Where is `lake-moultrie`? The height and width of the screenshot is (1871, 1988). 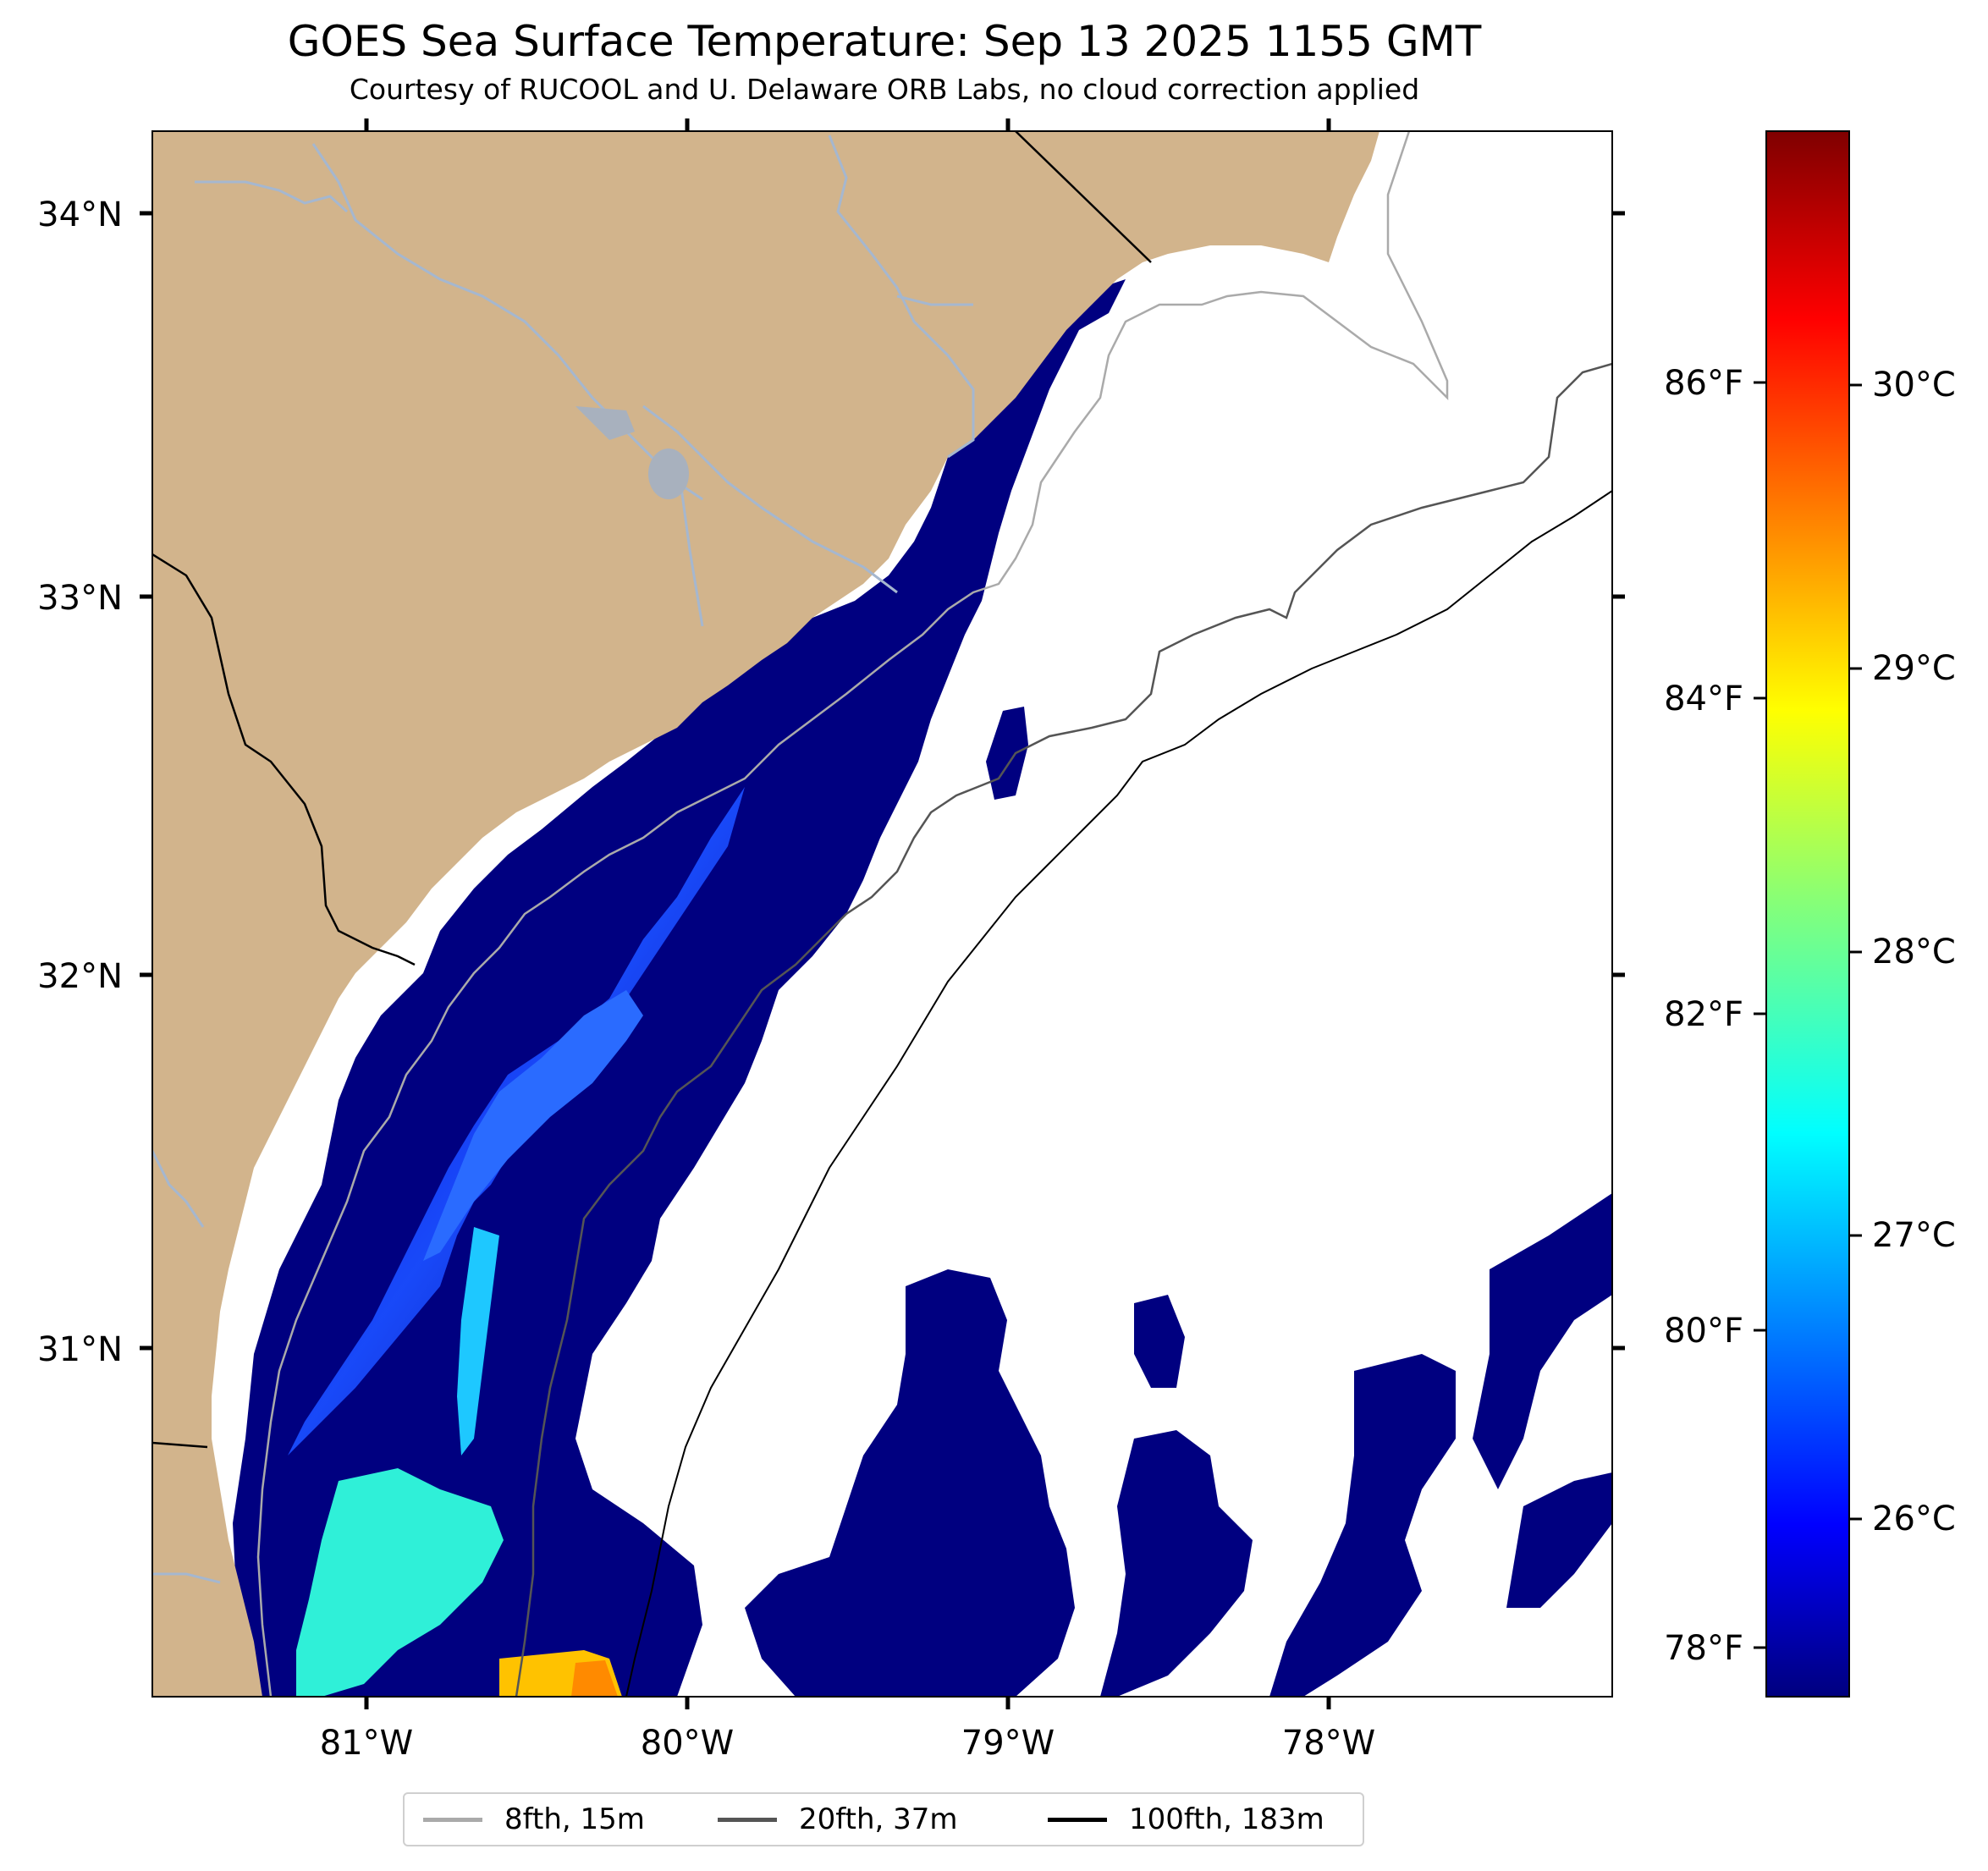
lake-moultrie is located at coordinates (605, 423).